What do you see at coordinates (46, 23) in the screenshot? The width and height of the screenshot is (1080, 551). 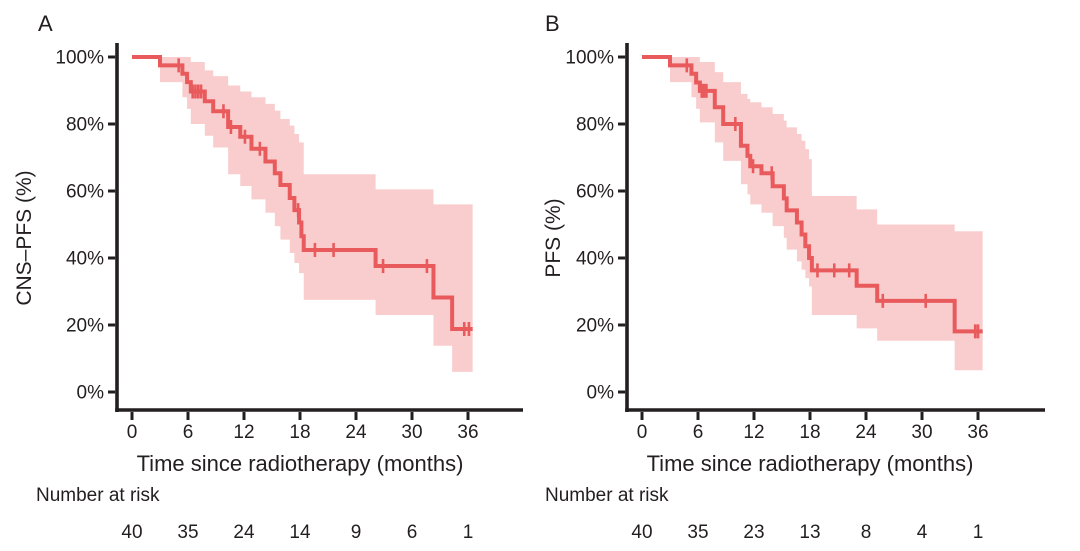 I see `panel-letter-a: A` at bounding box center [46, 23].